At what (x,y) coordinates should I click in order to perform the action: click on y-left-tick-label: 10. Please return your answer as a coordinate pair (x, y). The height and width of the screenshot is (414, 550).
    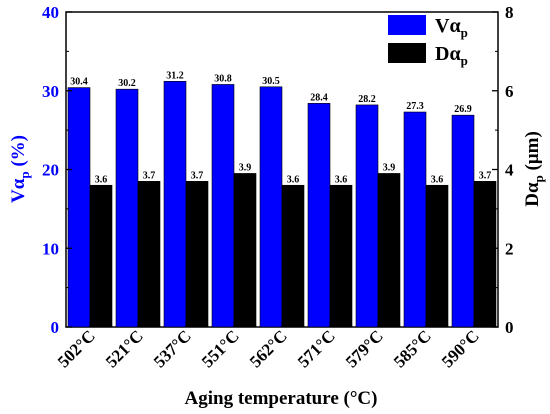
    Looking at the image, I should click on (50, 248).